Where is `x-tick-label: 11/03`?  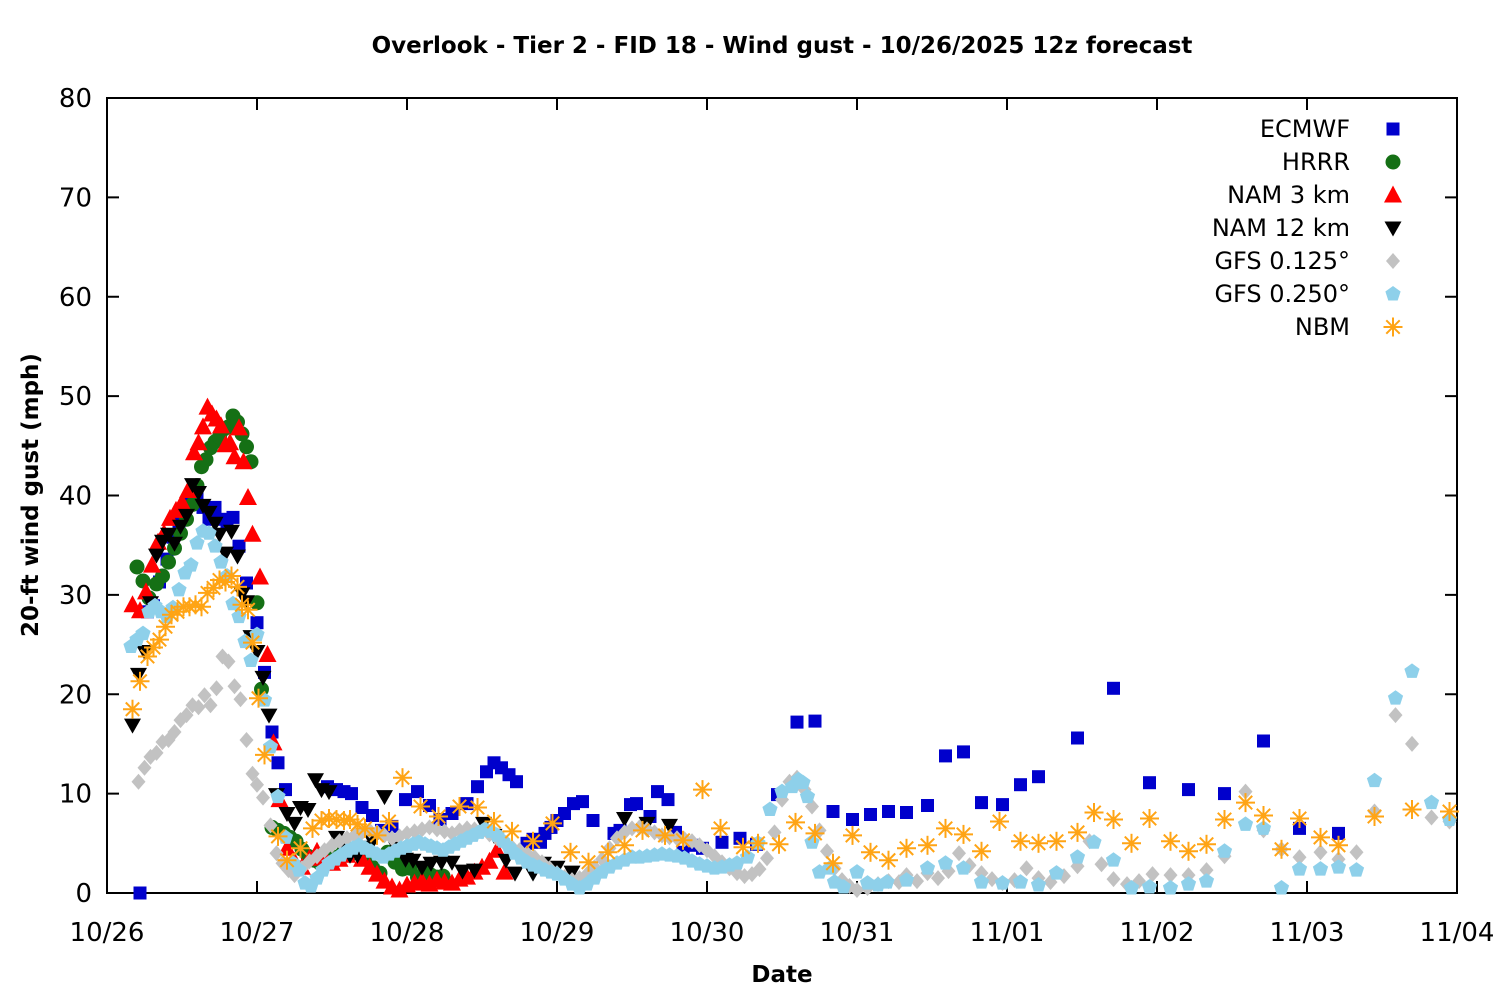
x-tick-label: 11/03 is located at coordinates (1307, 933).